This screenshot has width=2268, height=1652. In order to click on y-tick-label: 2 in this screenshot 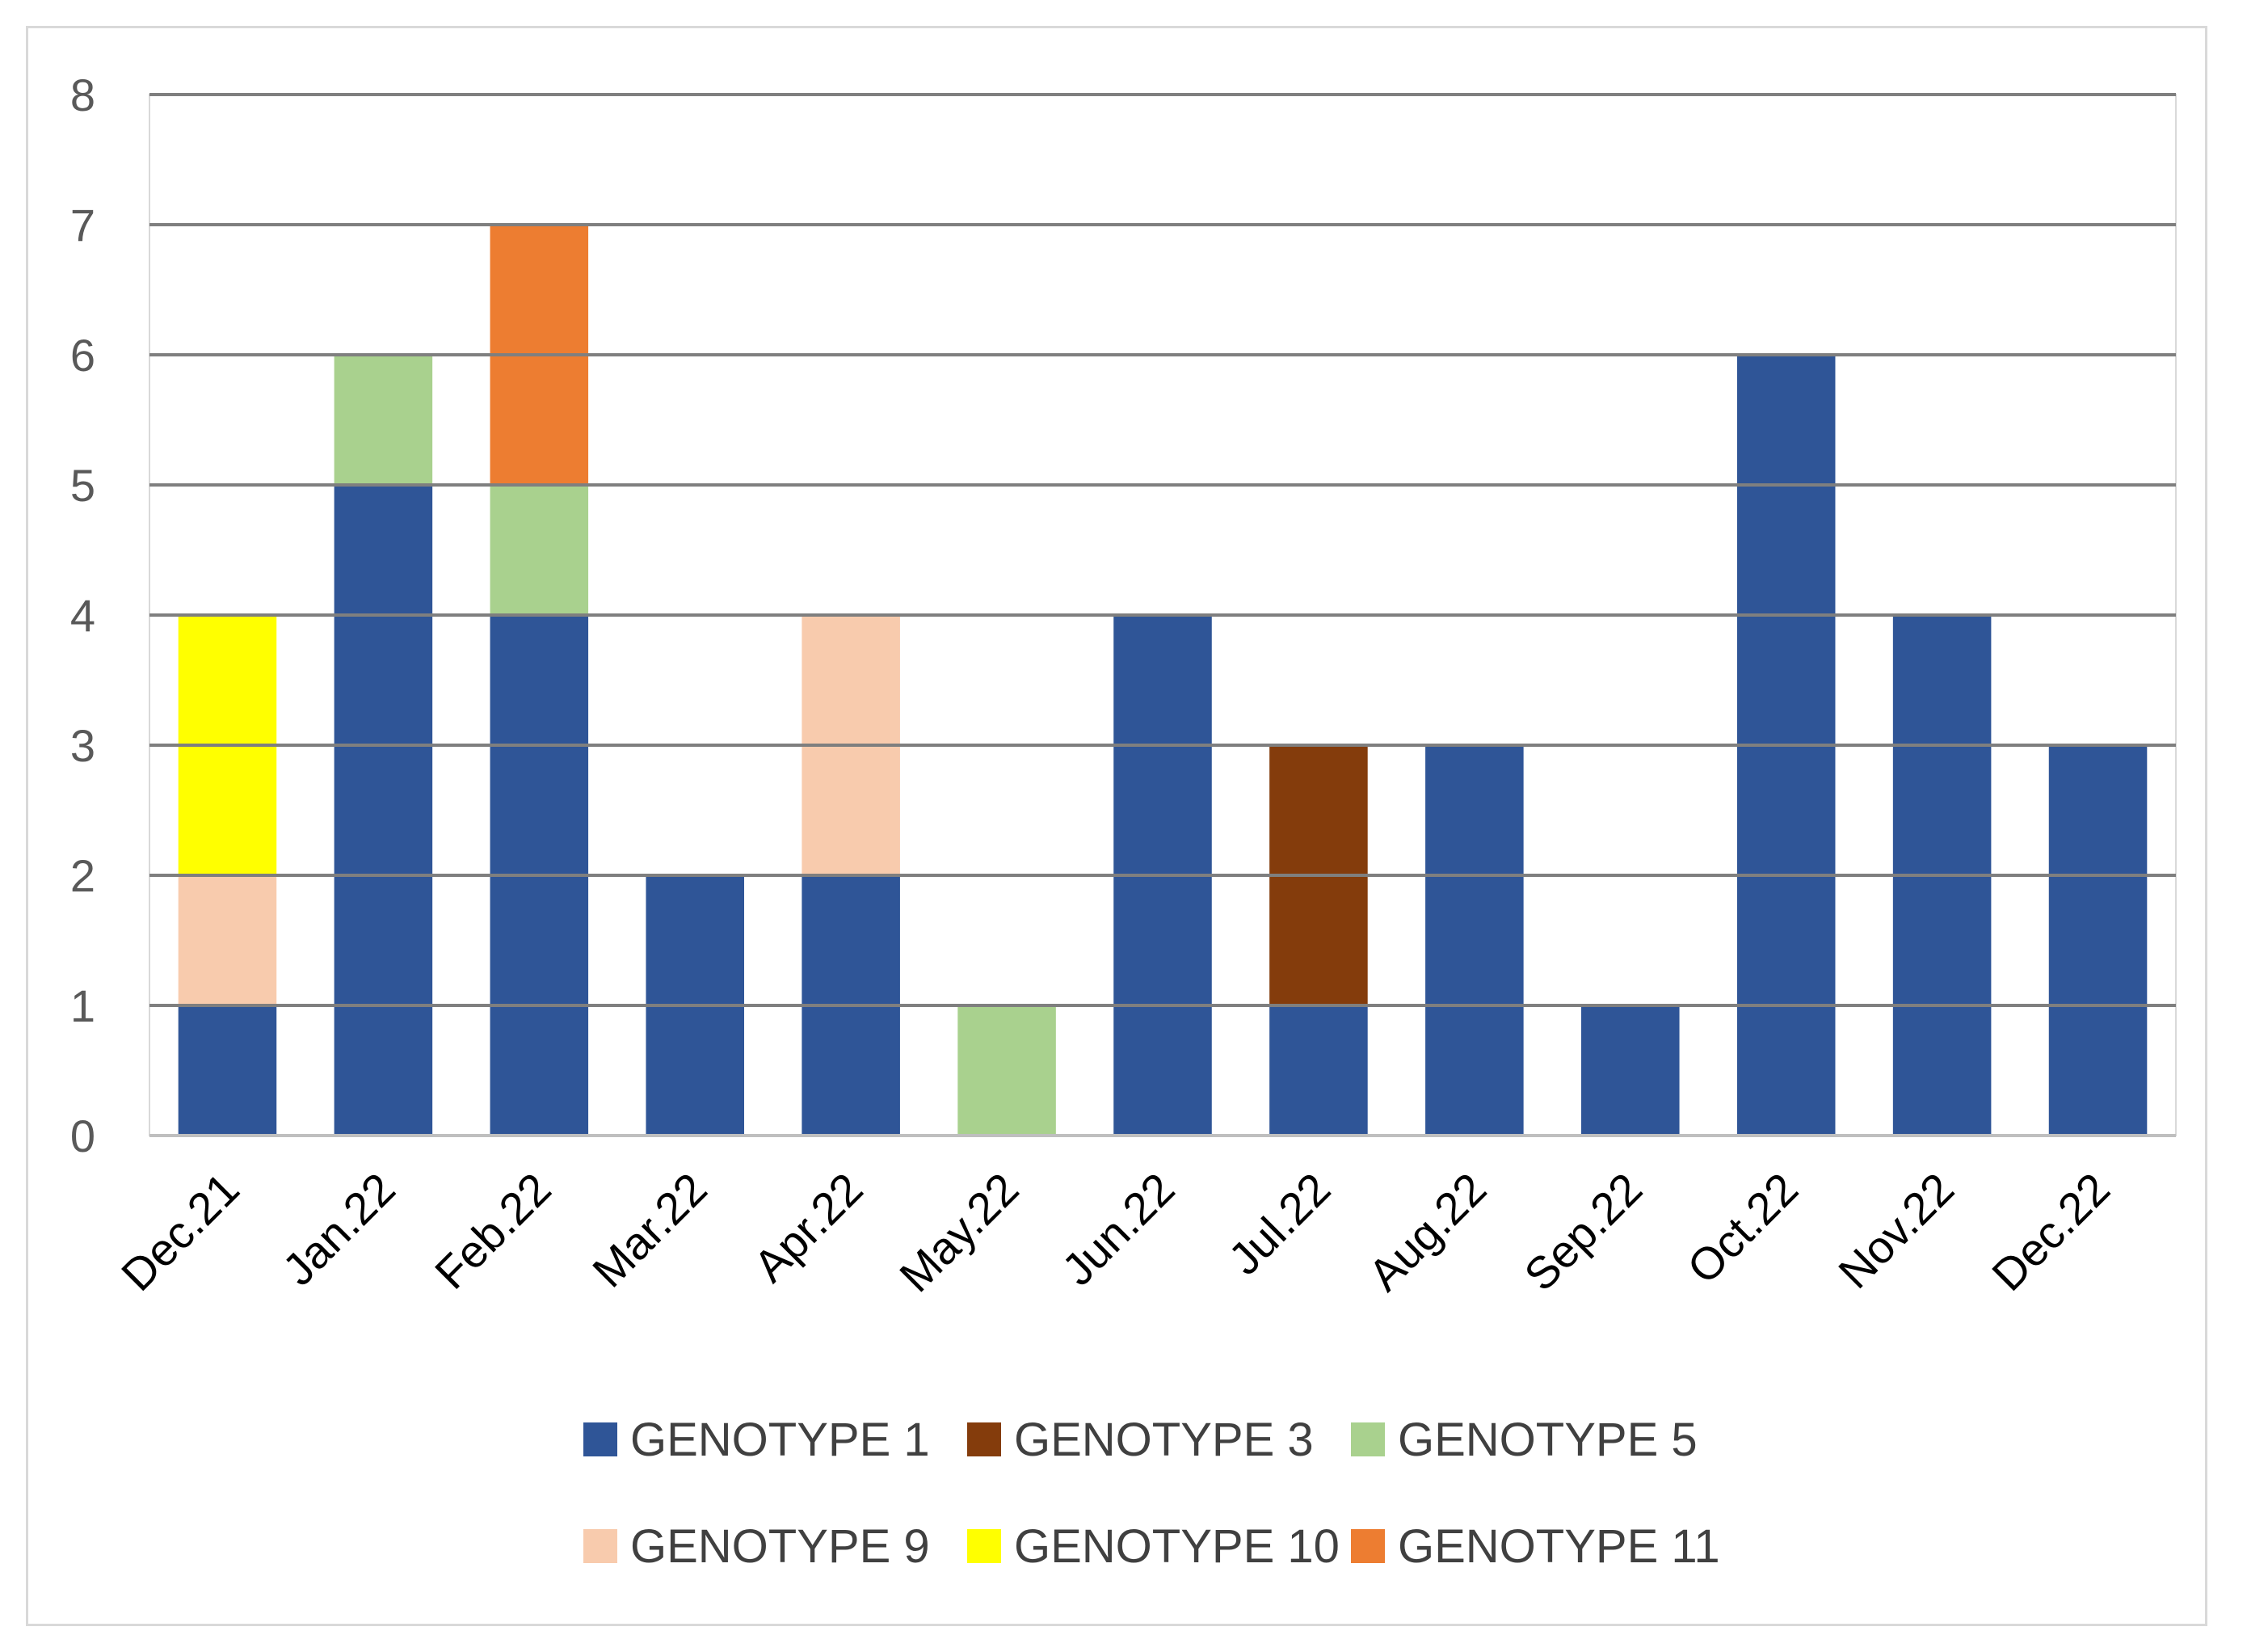, I will do `click(82, 876)`.